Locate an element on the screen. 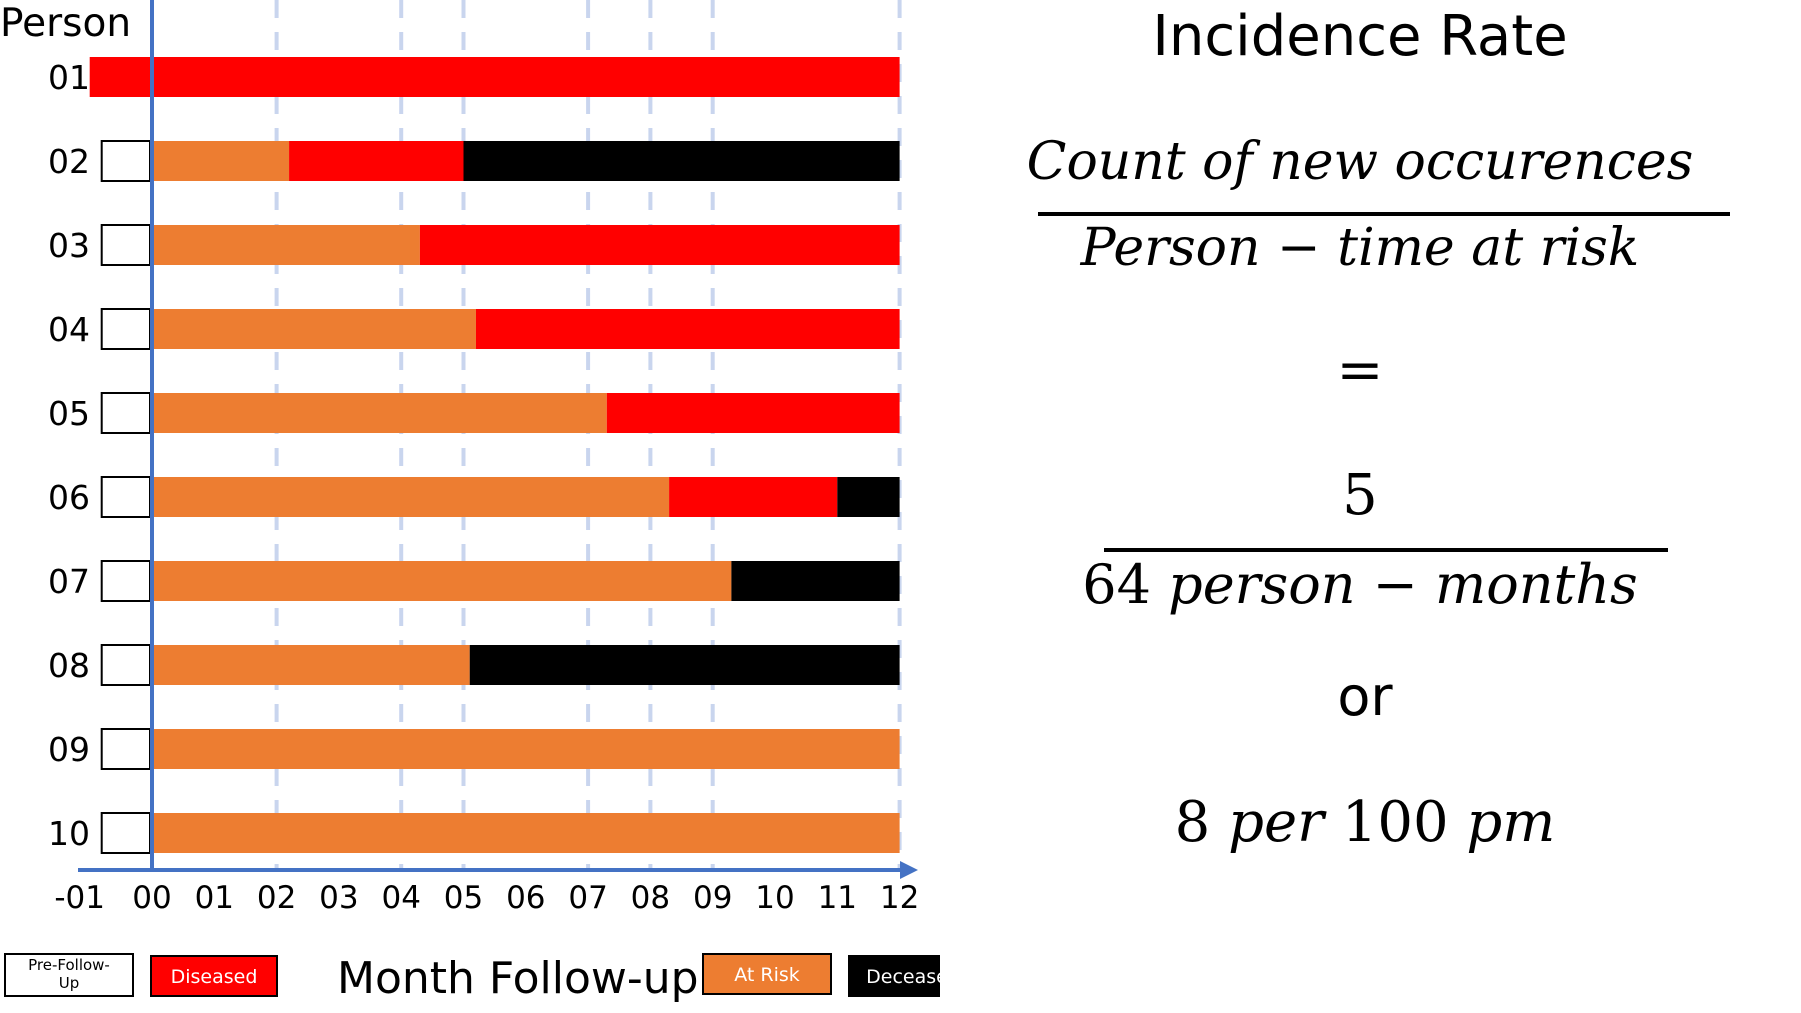 The width and height of the screenshot is (1801, 1013). legend-label-at-risk: At Risk is located at coordinates (767, 975).